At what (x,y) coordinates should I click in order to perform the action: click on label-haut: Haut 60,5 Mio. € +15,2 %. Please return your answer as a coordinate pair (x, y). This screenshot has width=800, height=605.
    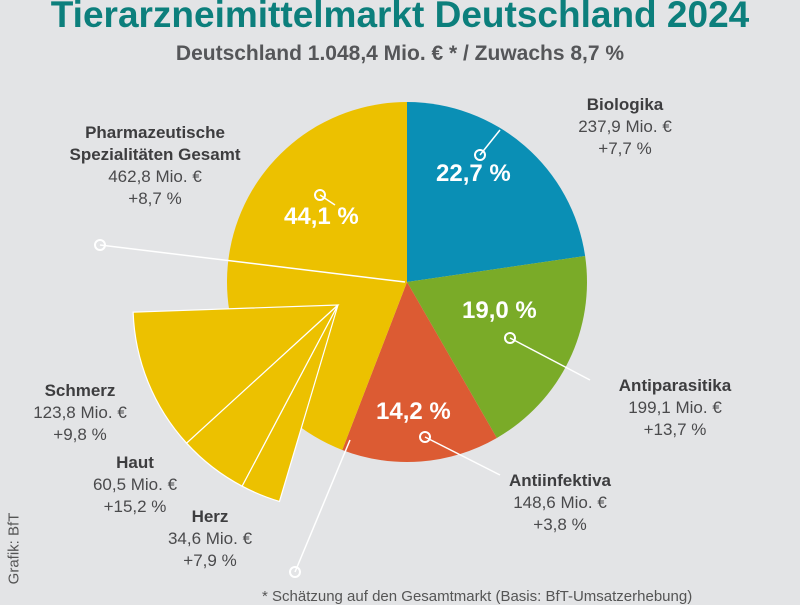
    Looking at the image, I should click on (135, 485).